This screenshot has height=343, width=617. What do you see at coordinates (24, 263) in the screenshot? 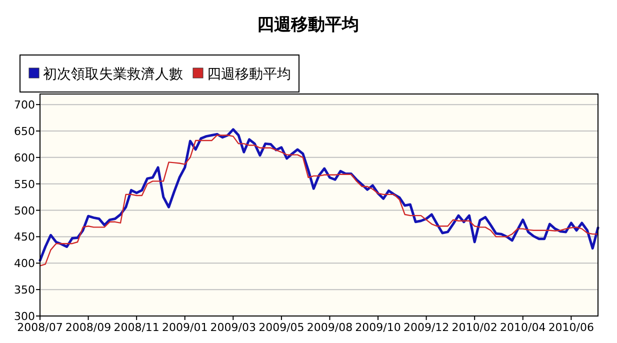
I see `y-tick-label: 400` at bounding box center [24, 263].